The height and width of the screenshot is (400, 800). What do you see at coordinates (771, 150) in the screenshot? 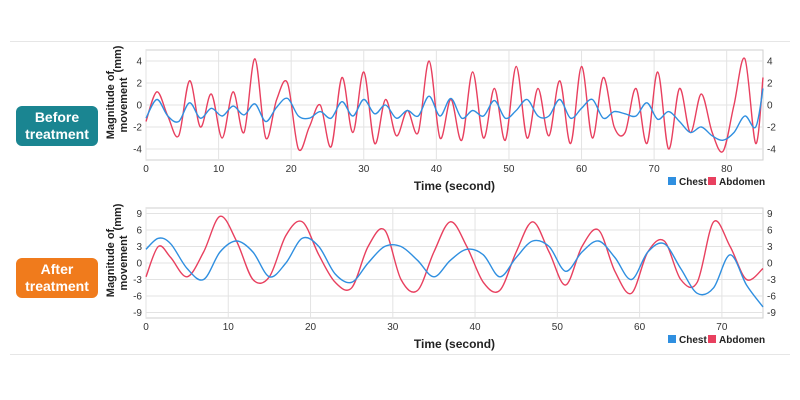
I see `y-tick-label-right: -4` at bounding box center [771, 150].